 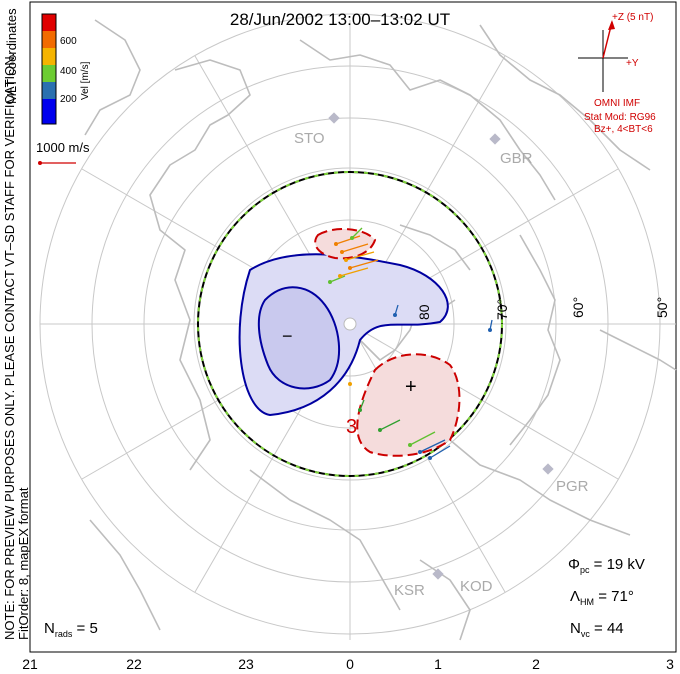 What do you see at coordinates (670, 664) in the screenshot?
I see `mlt-tick-3: 3` at bounding box center [670, 664].